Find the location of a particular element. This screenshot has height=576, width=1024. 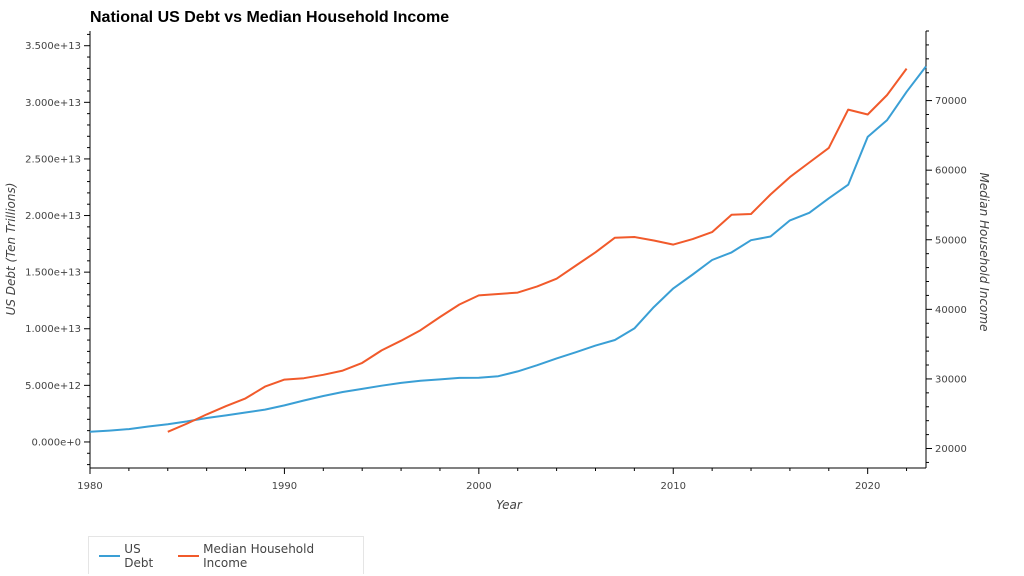

legend-swatch-median-household-income is located at coordinates (188, 555).